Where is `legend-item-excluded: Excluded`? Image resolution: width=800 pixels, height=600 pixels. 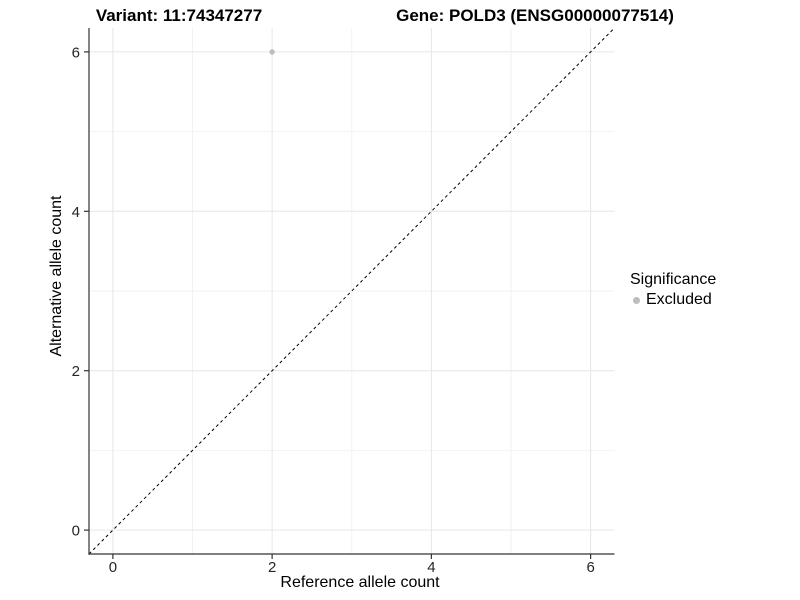 legend-item-excluded: Excluded is located at coordinates (673, 300).